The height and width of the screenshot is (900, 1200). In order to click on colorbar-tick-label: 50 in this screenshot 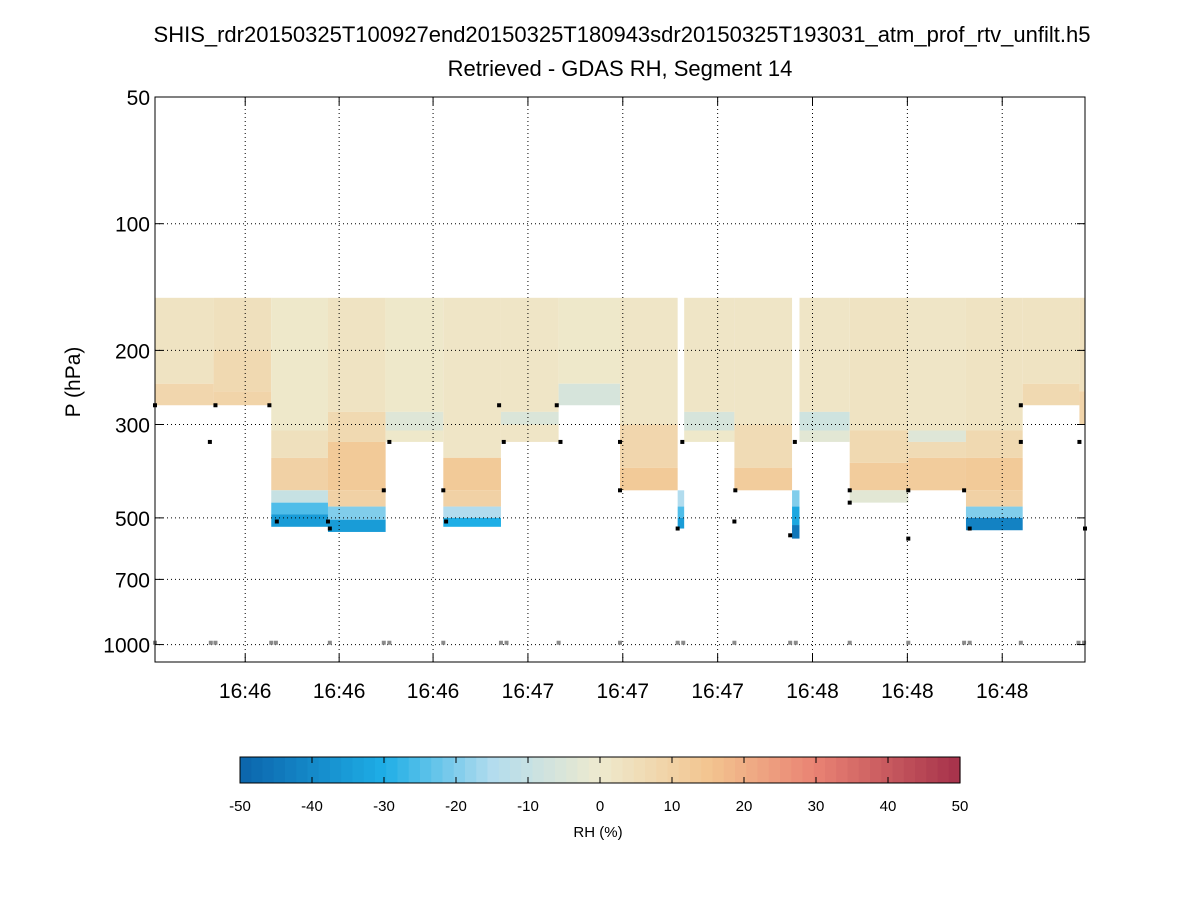, I will do `click(960, 806)`.